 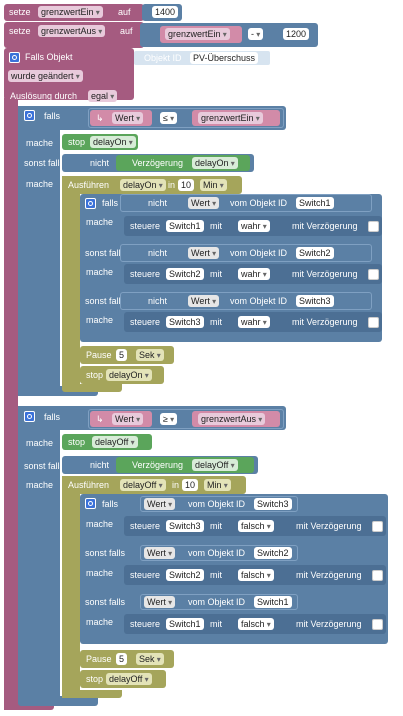 What do you see at coordinates (103, 96) in the screenshot?
I see `trigger-source-dropdown: egal` at bounding box center [103, 96].